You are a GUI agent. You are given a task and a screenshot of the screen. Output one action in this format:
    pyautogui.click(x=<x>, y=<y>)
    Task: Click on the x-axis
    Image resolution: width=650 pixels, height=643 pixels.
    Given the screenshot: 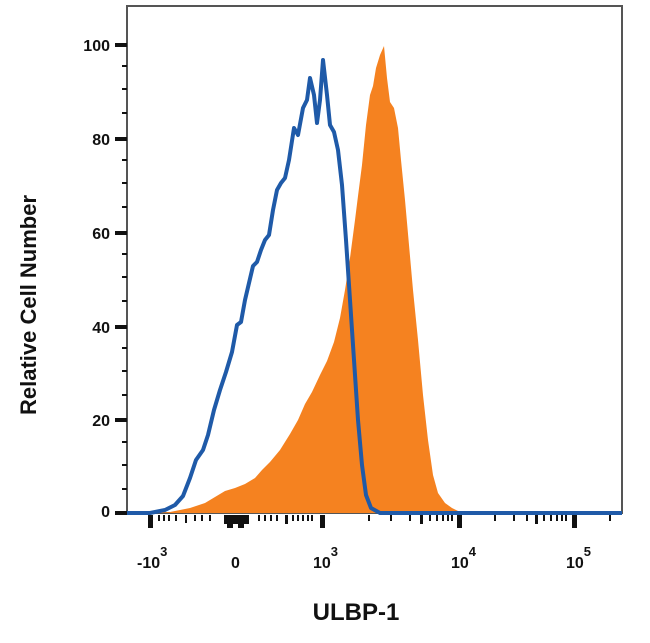 What is the action you would take?
    pyautogui.click(x=379, y=521)
    